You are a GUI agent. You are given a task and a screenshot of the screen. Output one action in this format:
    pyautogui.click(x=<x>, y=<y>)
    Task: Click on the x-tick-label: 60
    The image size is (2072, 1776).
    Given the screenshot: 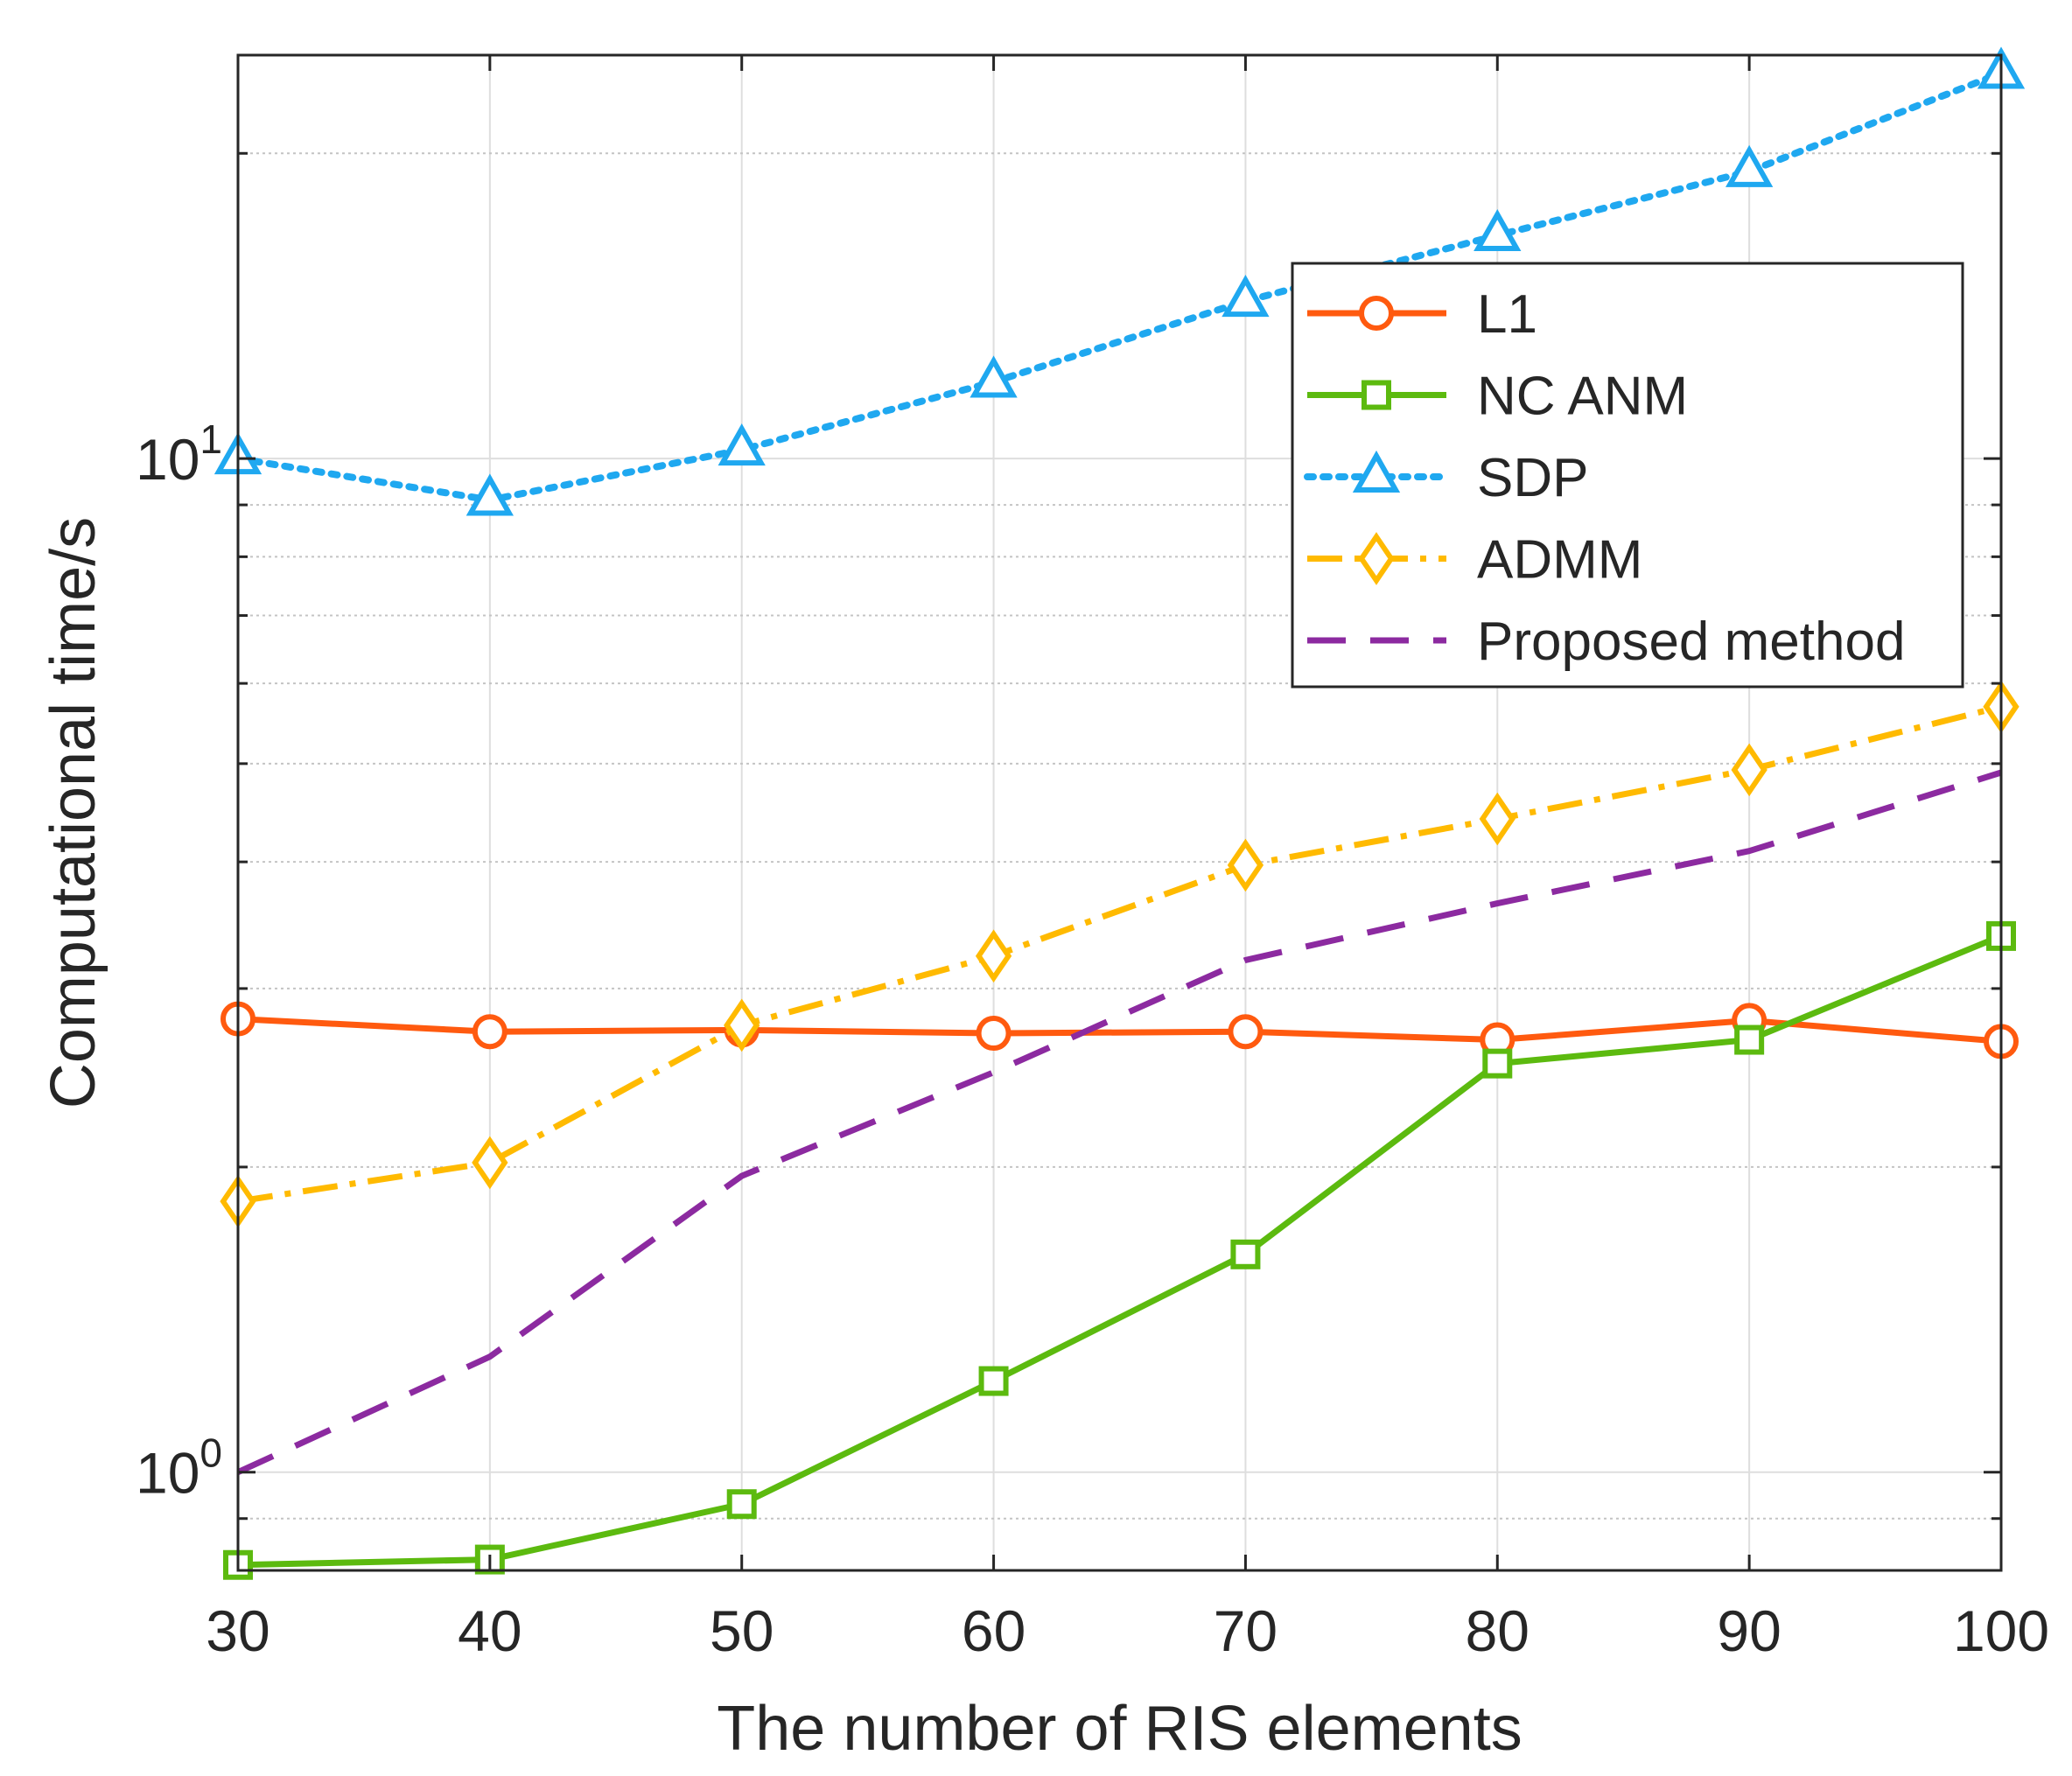 What is the action you would take?
    pyautogui.click(x=994, y=1630)
    